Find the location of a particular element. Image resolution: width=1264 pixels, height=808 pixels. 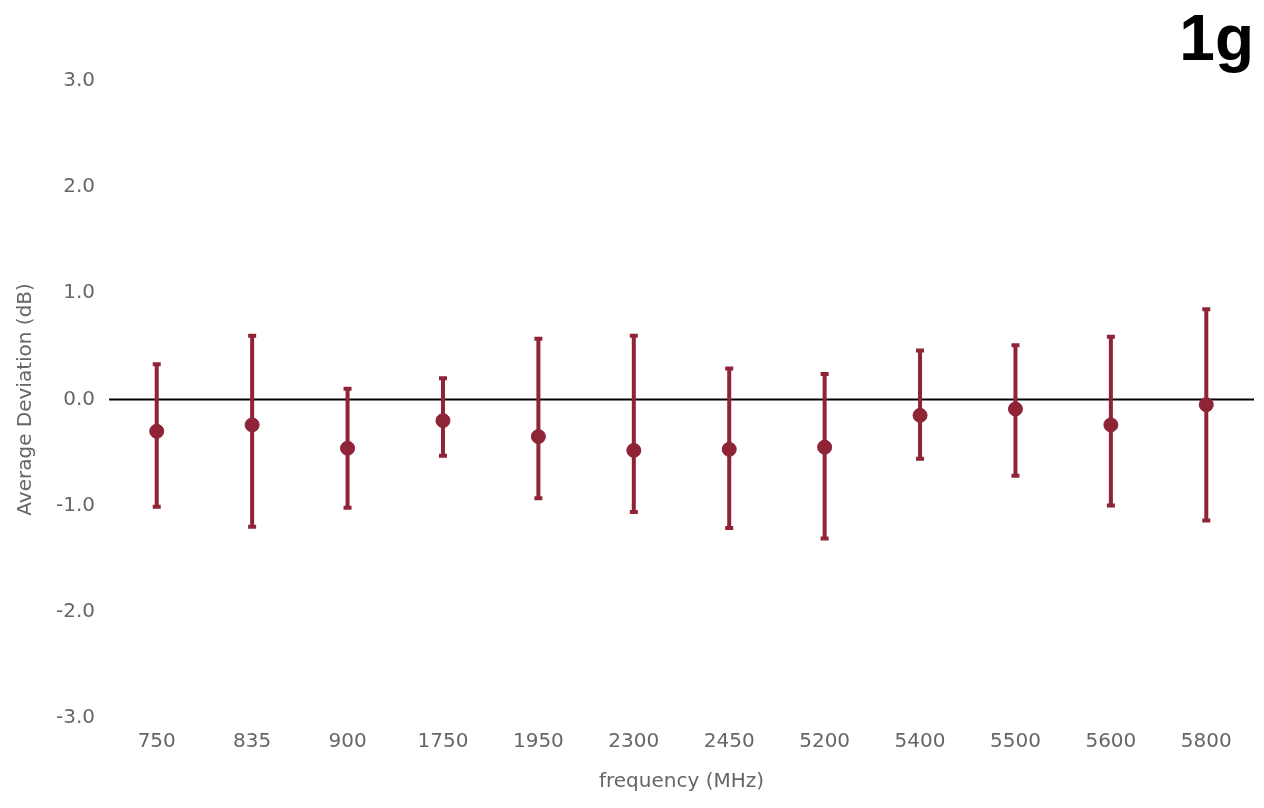

y-tick-label: 1.0 is located at coordinates (79, 291).